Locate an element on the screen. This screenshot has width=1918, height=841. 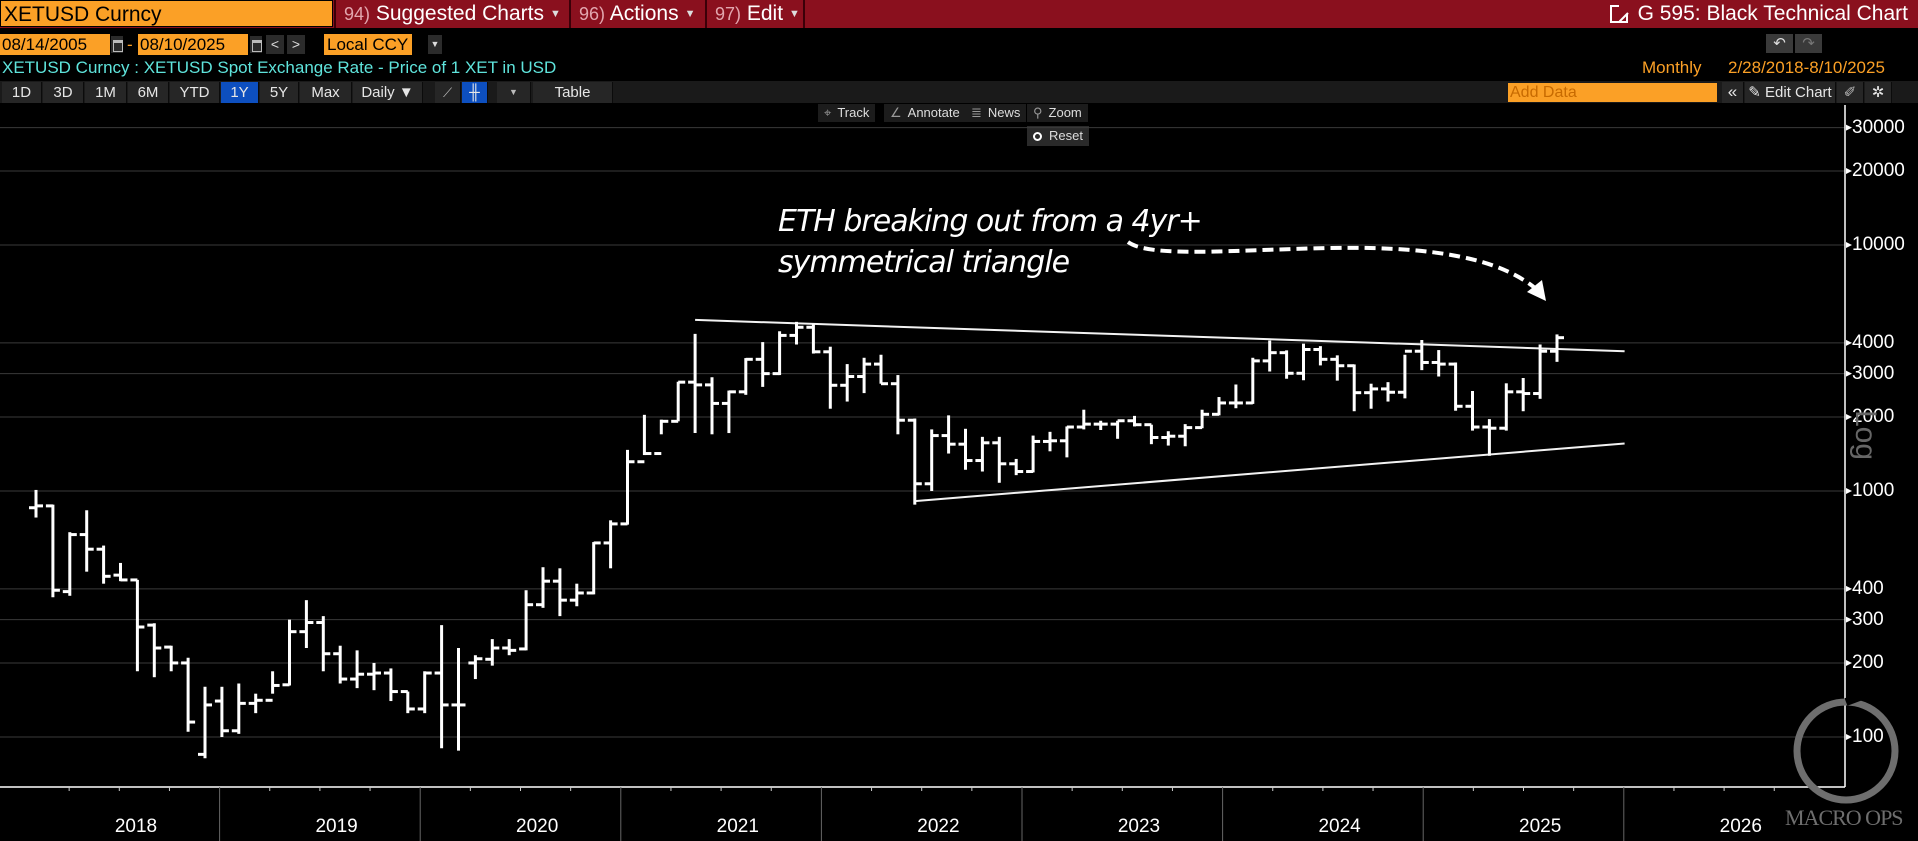
watermark: MACRO OPS is located at coordinates (1844, 817).